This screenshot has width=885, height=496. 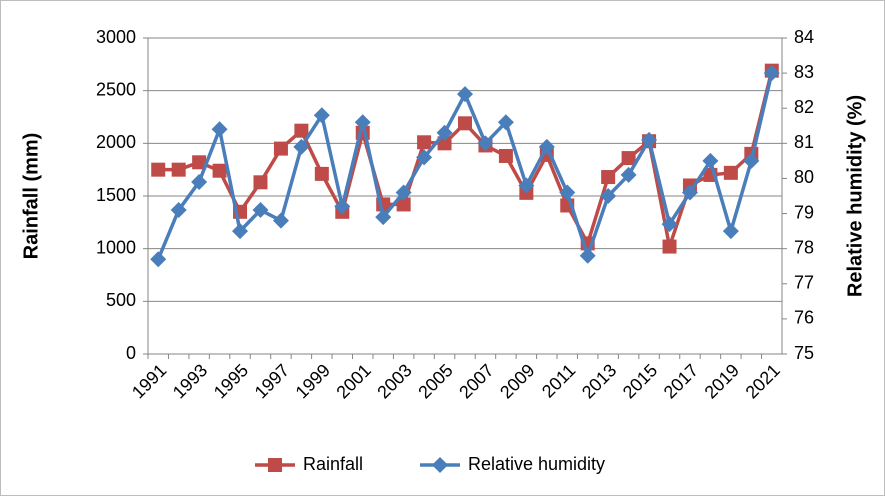 I want to click on y2-tick-label: 82, so click(x=804, y=107).